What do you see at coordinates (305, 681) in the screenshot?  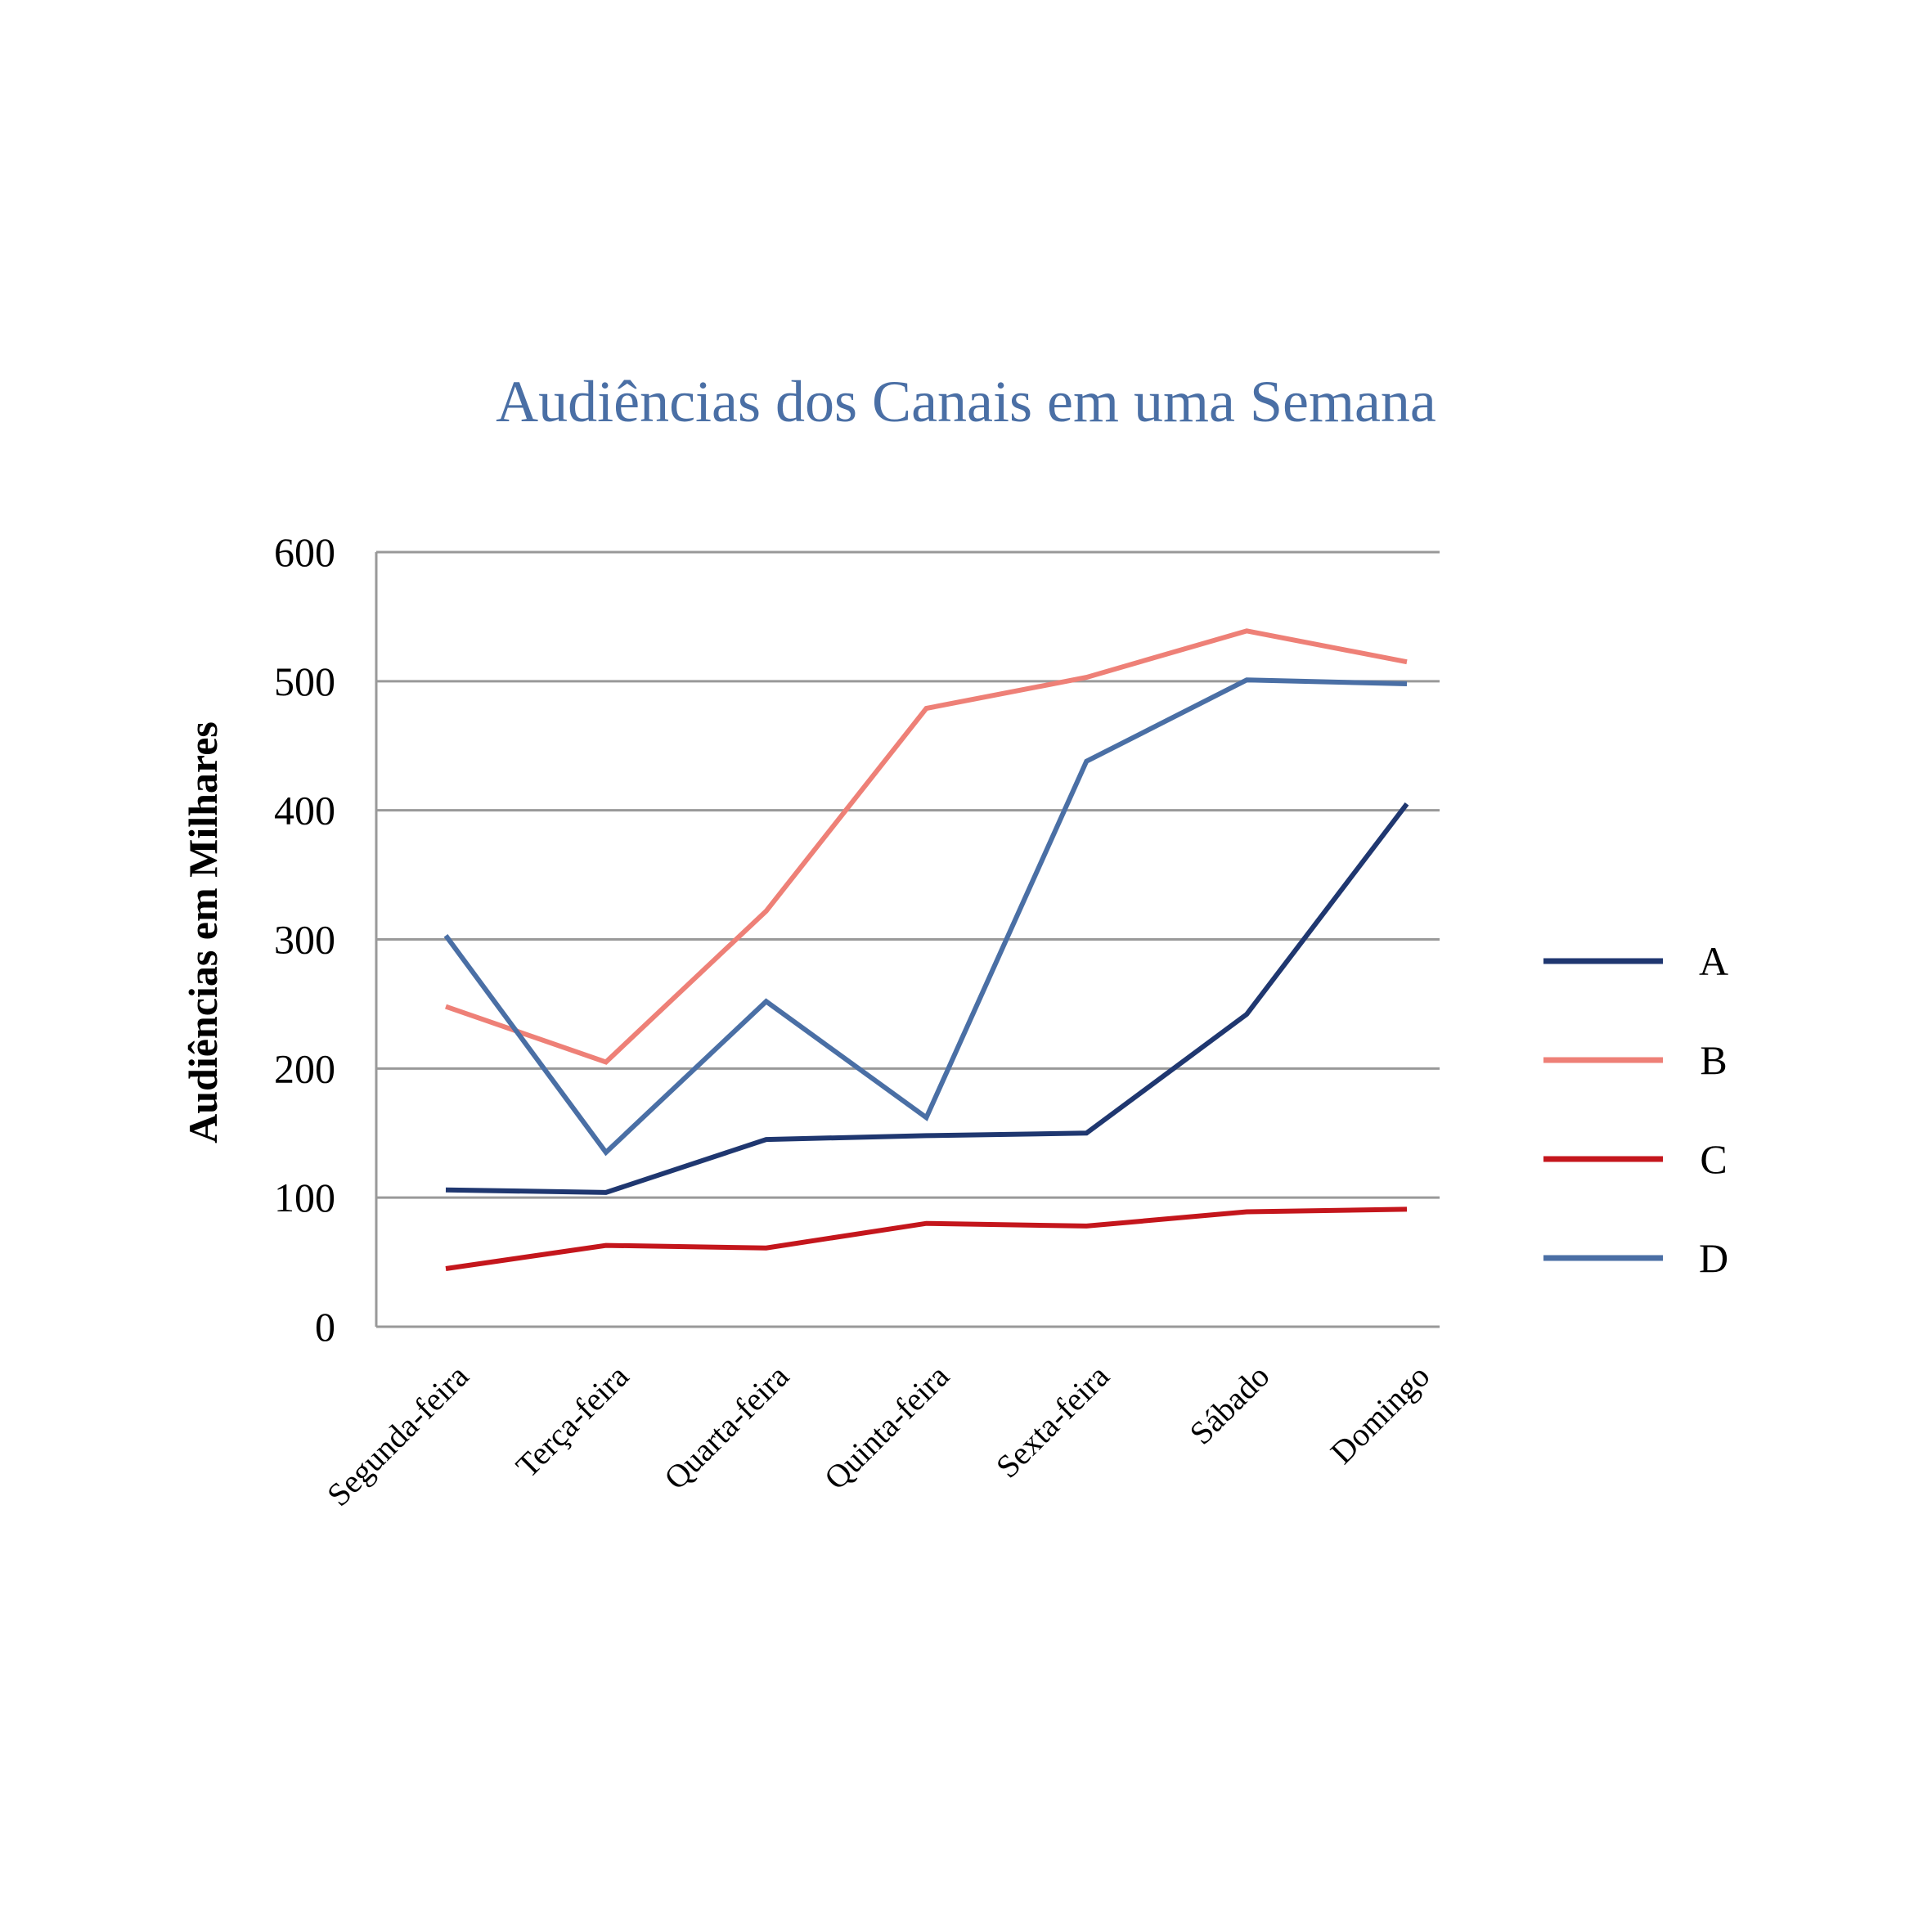 I see `y-tick-label-500: 500` at bounding box center [305, 681].